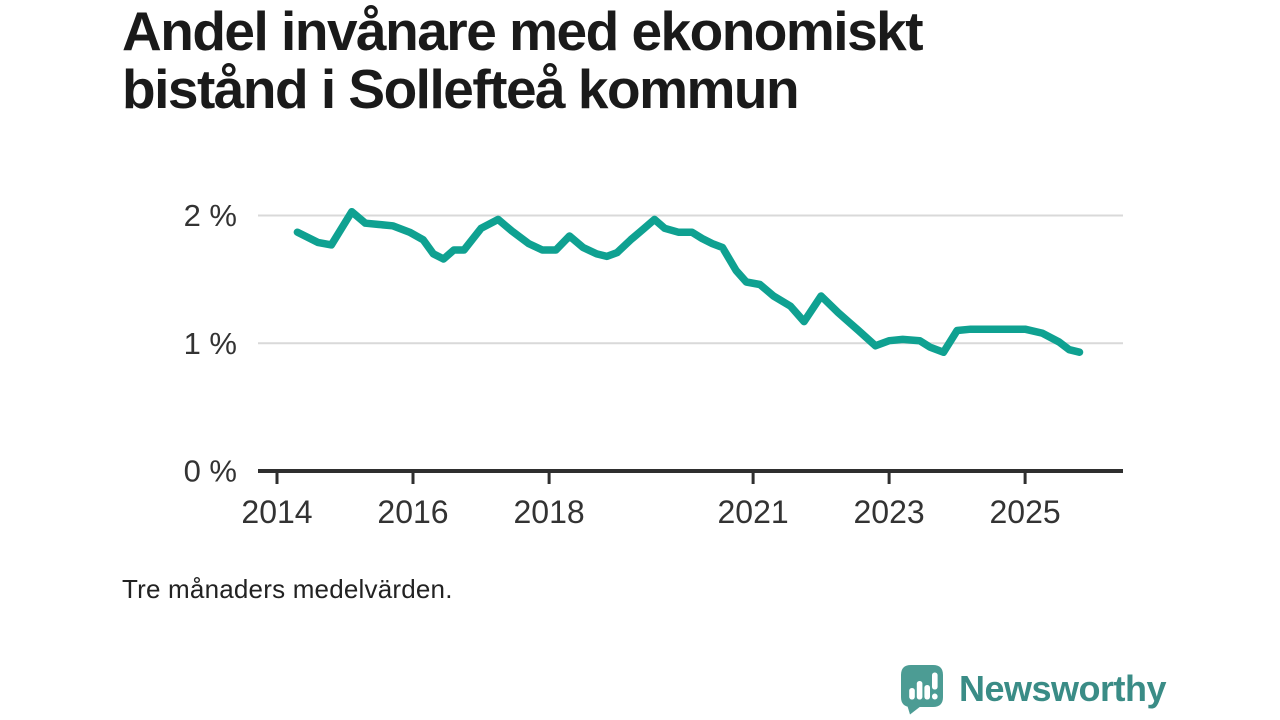 This screenshot has width=1280, height=720. I want to click on y-axis-tick-label: 1 %, so click(210, 343).